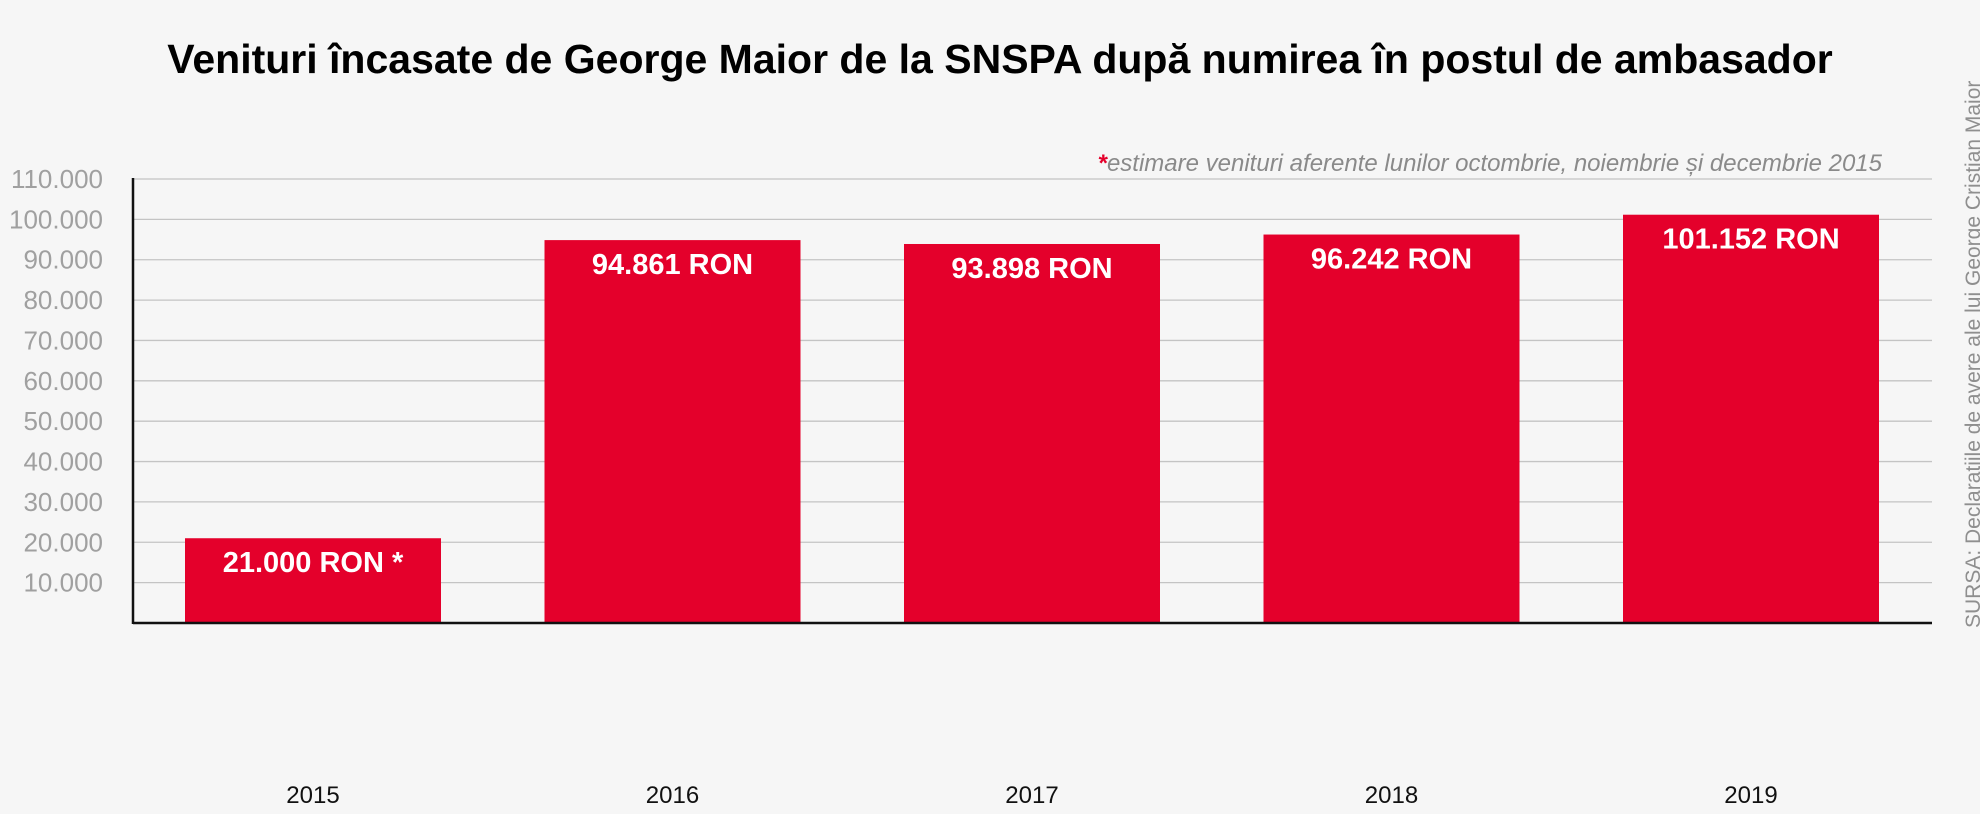  I want to click on x-tick-label: 2017, so click(1031, 795).